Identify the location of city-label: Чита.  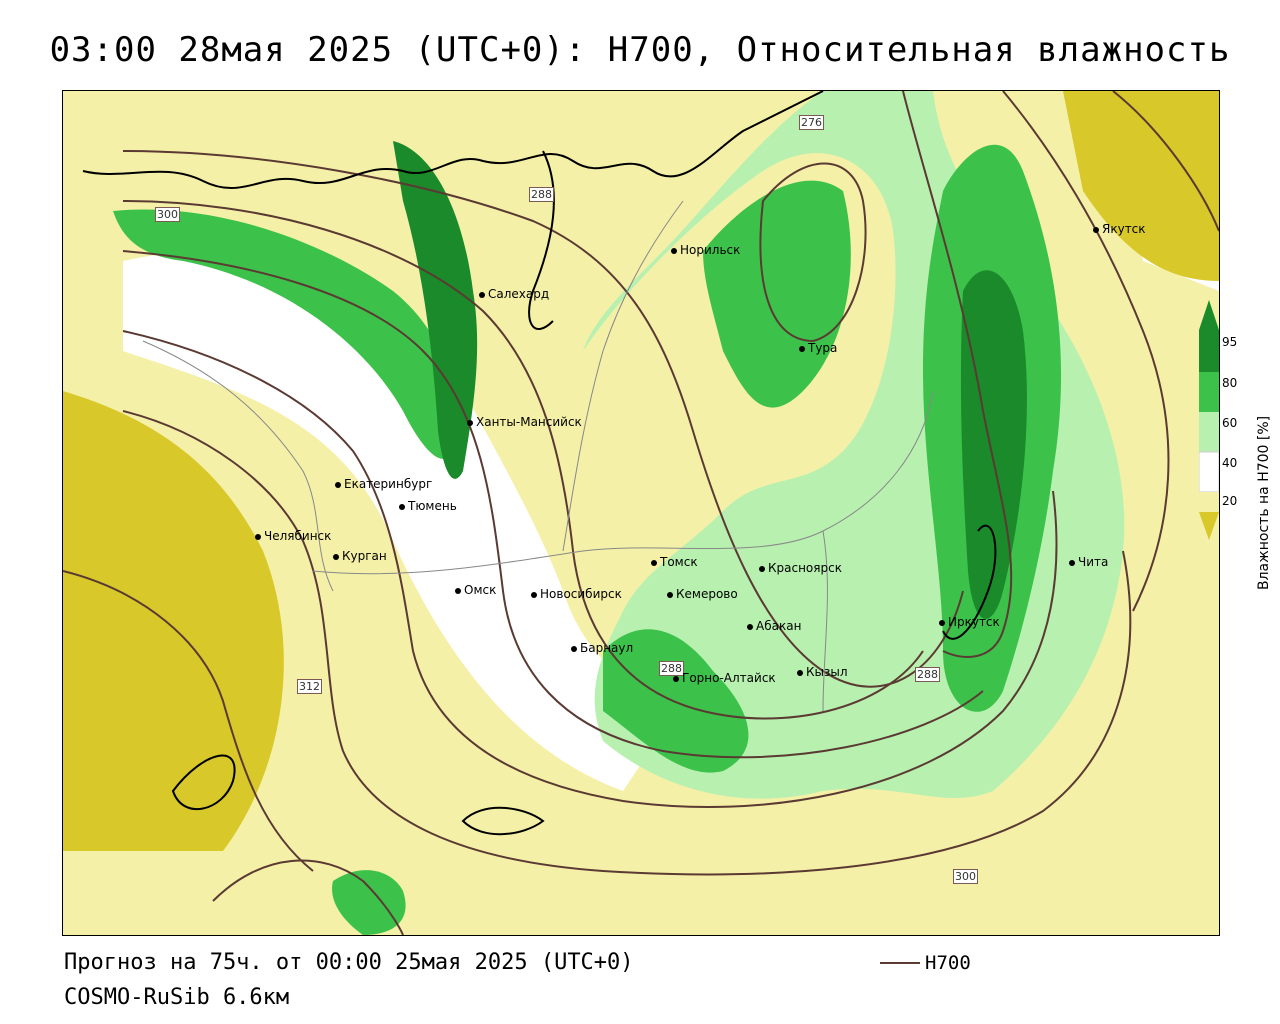
(1093, 562).